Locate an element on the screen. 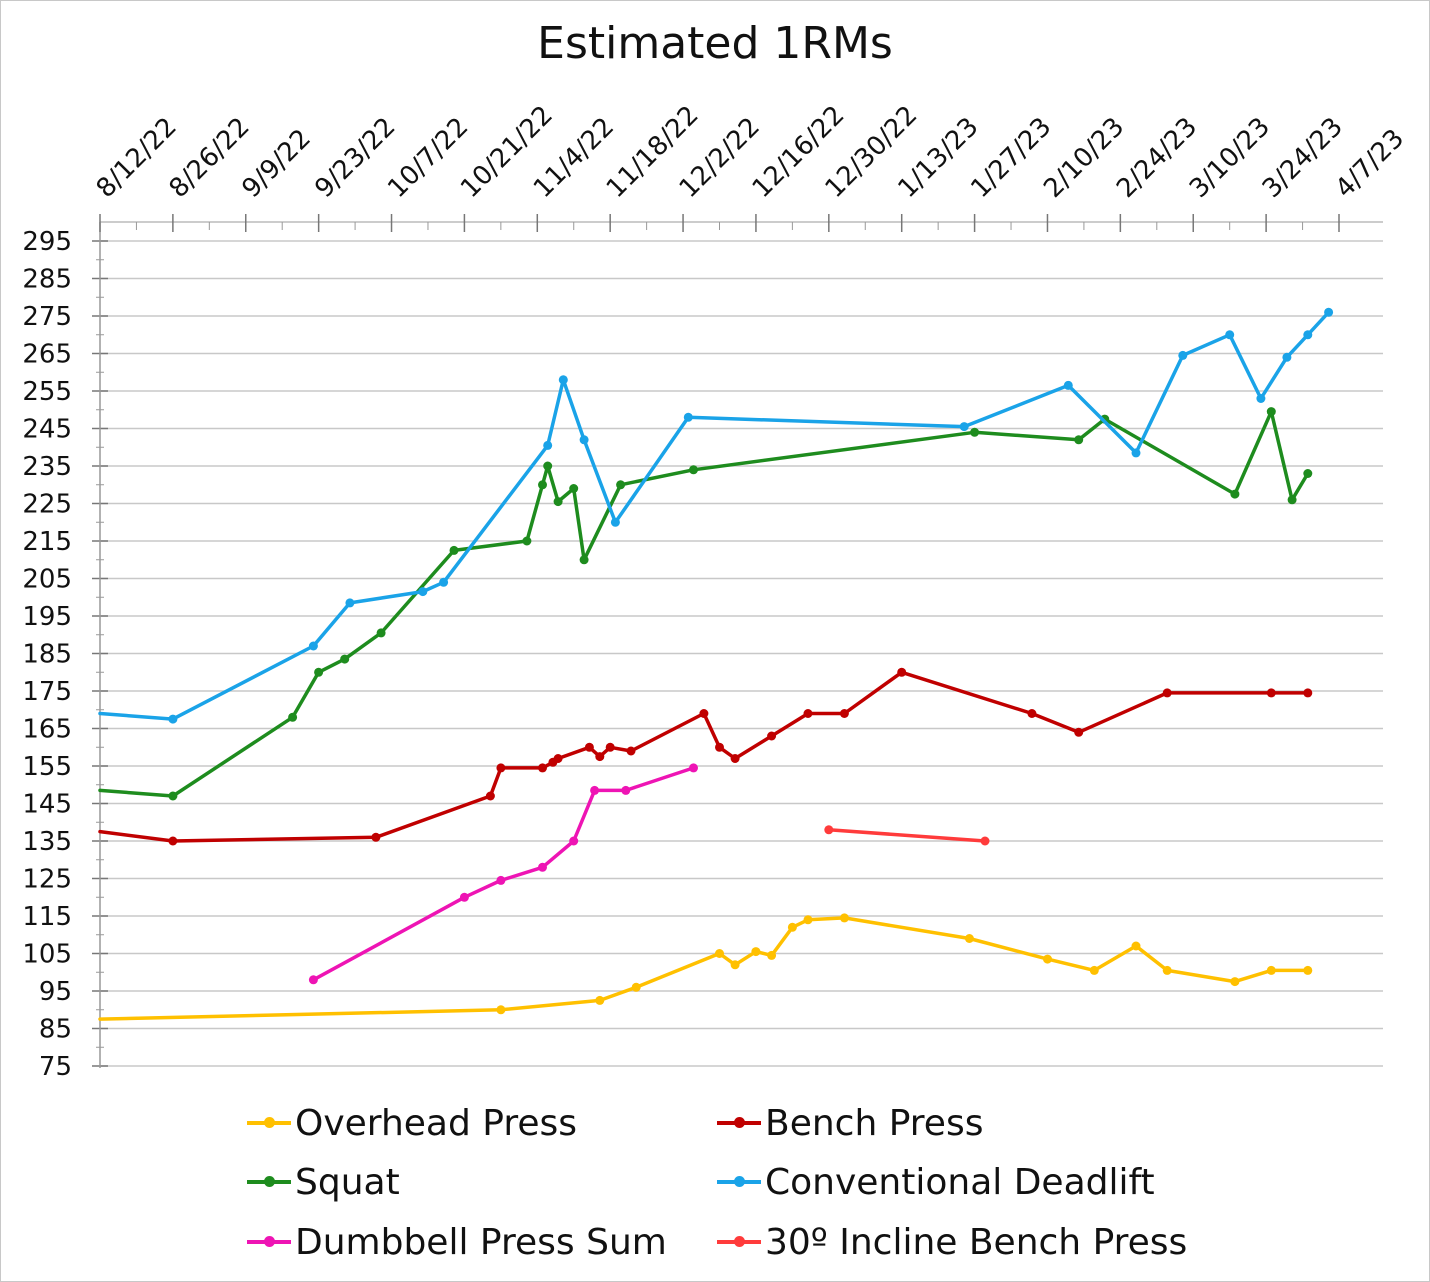 The width and height of the screenshot is (1430, 1282). y-tick-label: 105 is located at coordinates (47, 955).